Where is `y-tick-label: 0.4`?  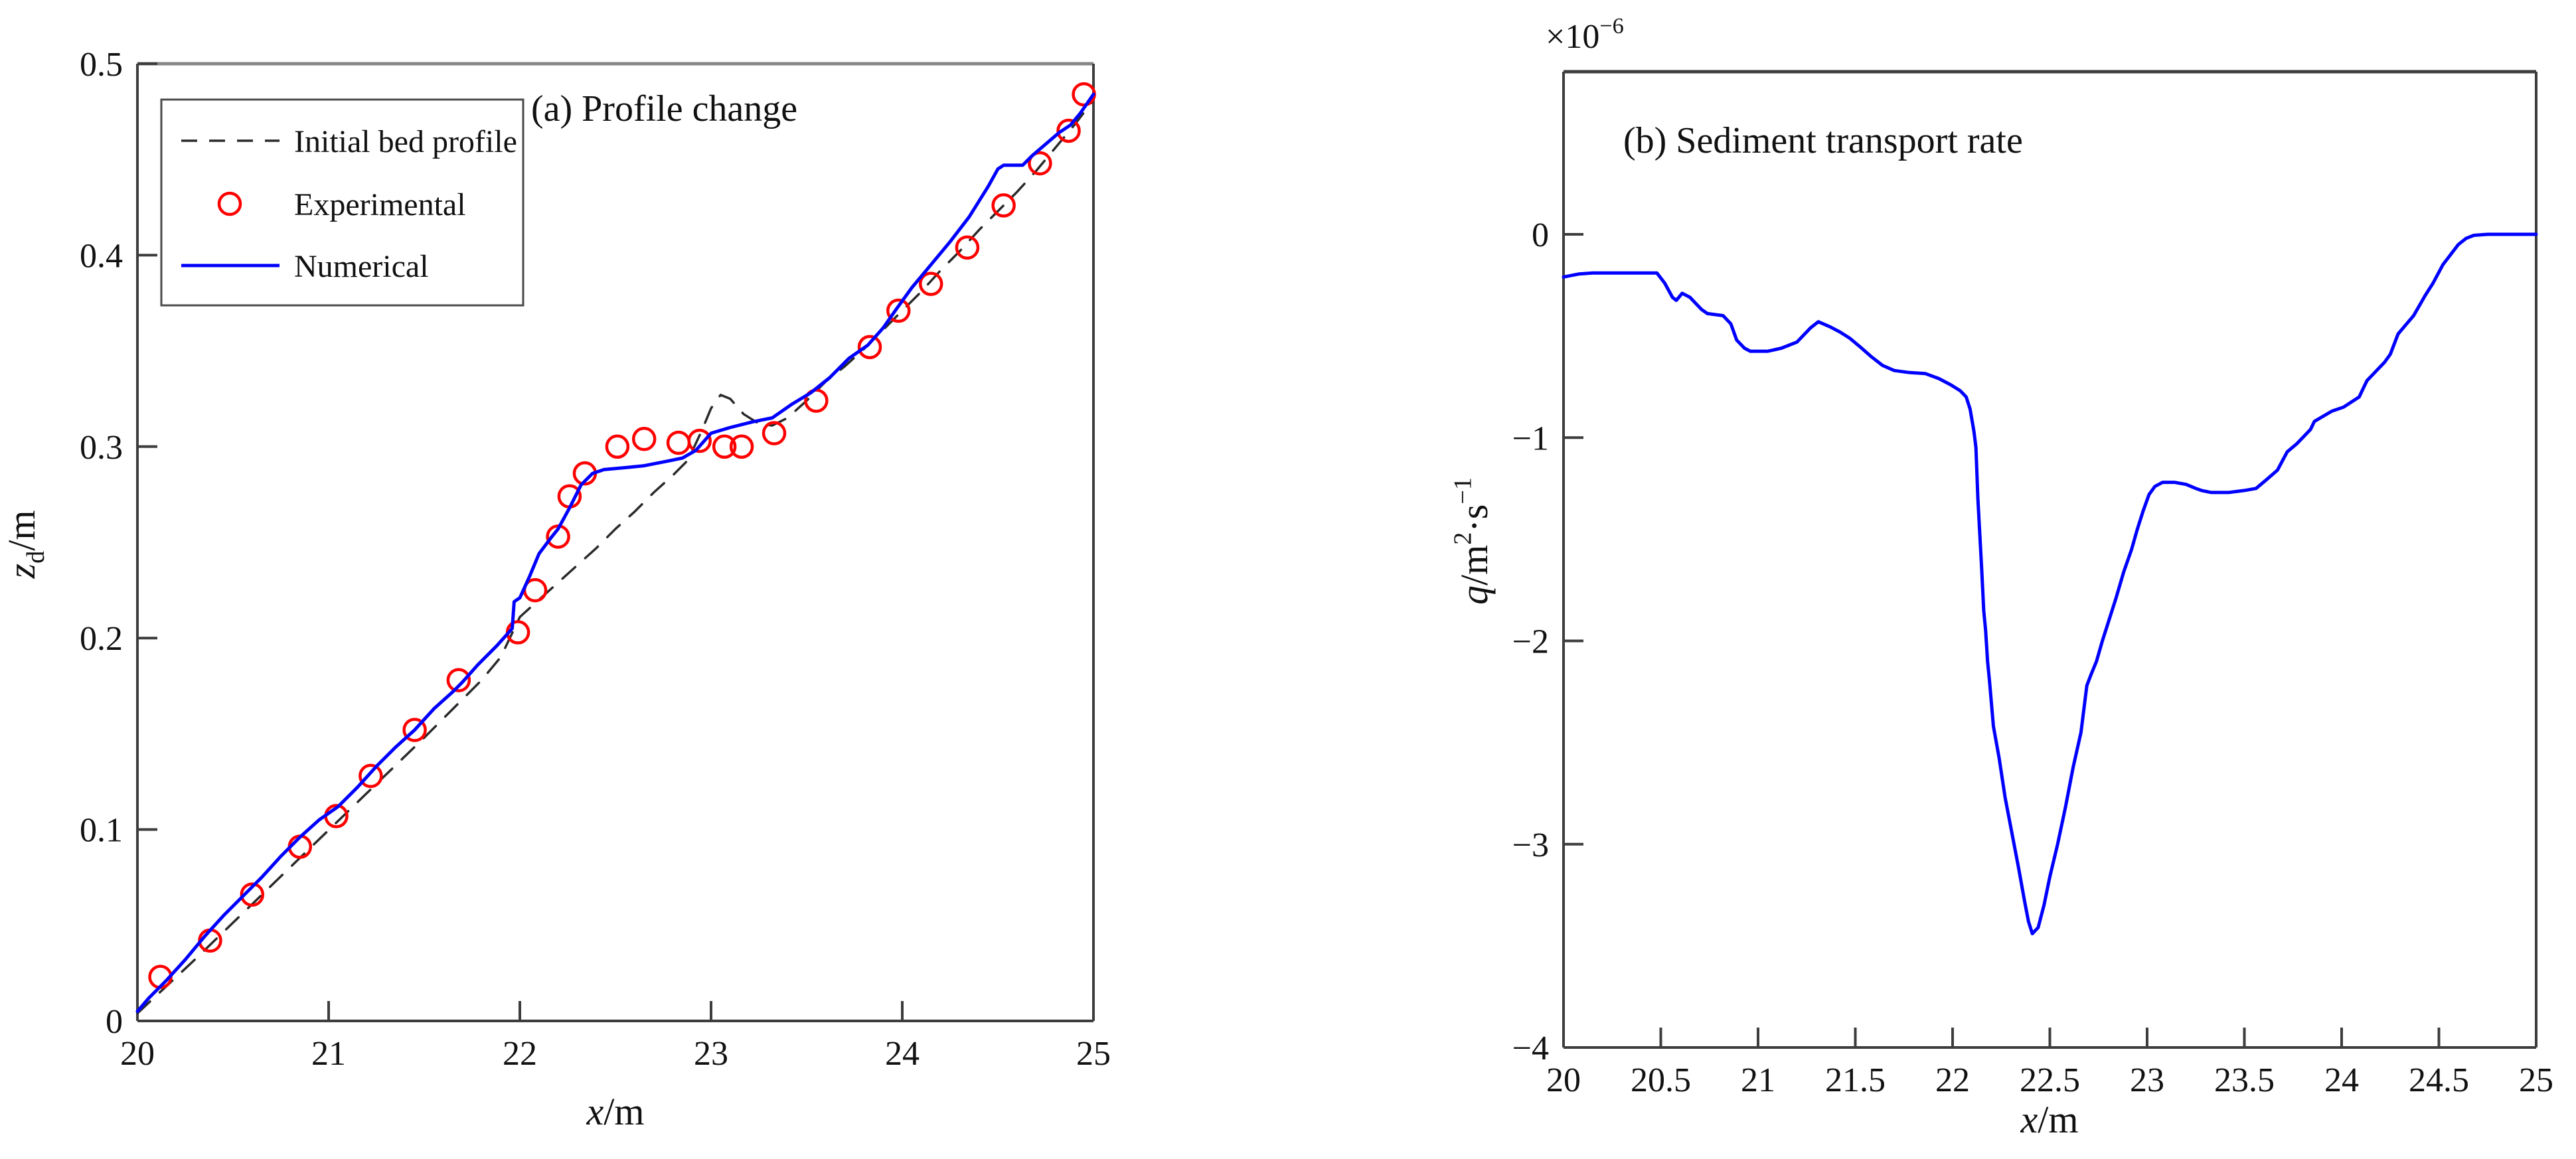 y-tick-label: 0.4 is located at coordinates (101, 256).